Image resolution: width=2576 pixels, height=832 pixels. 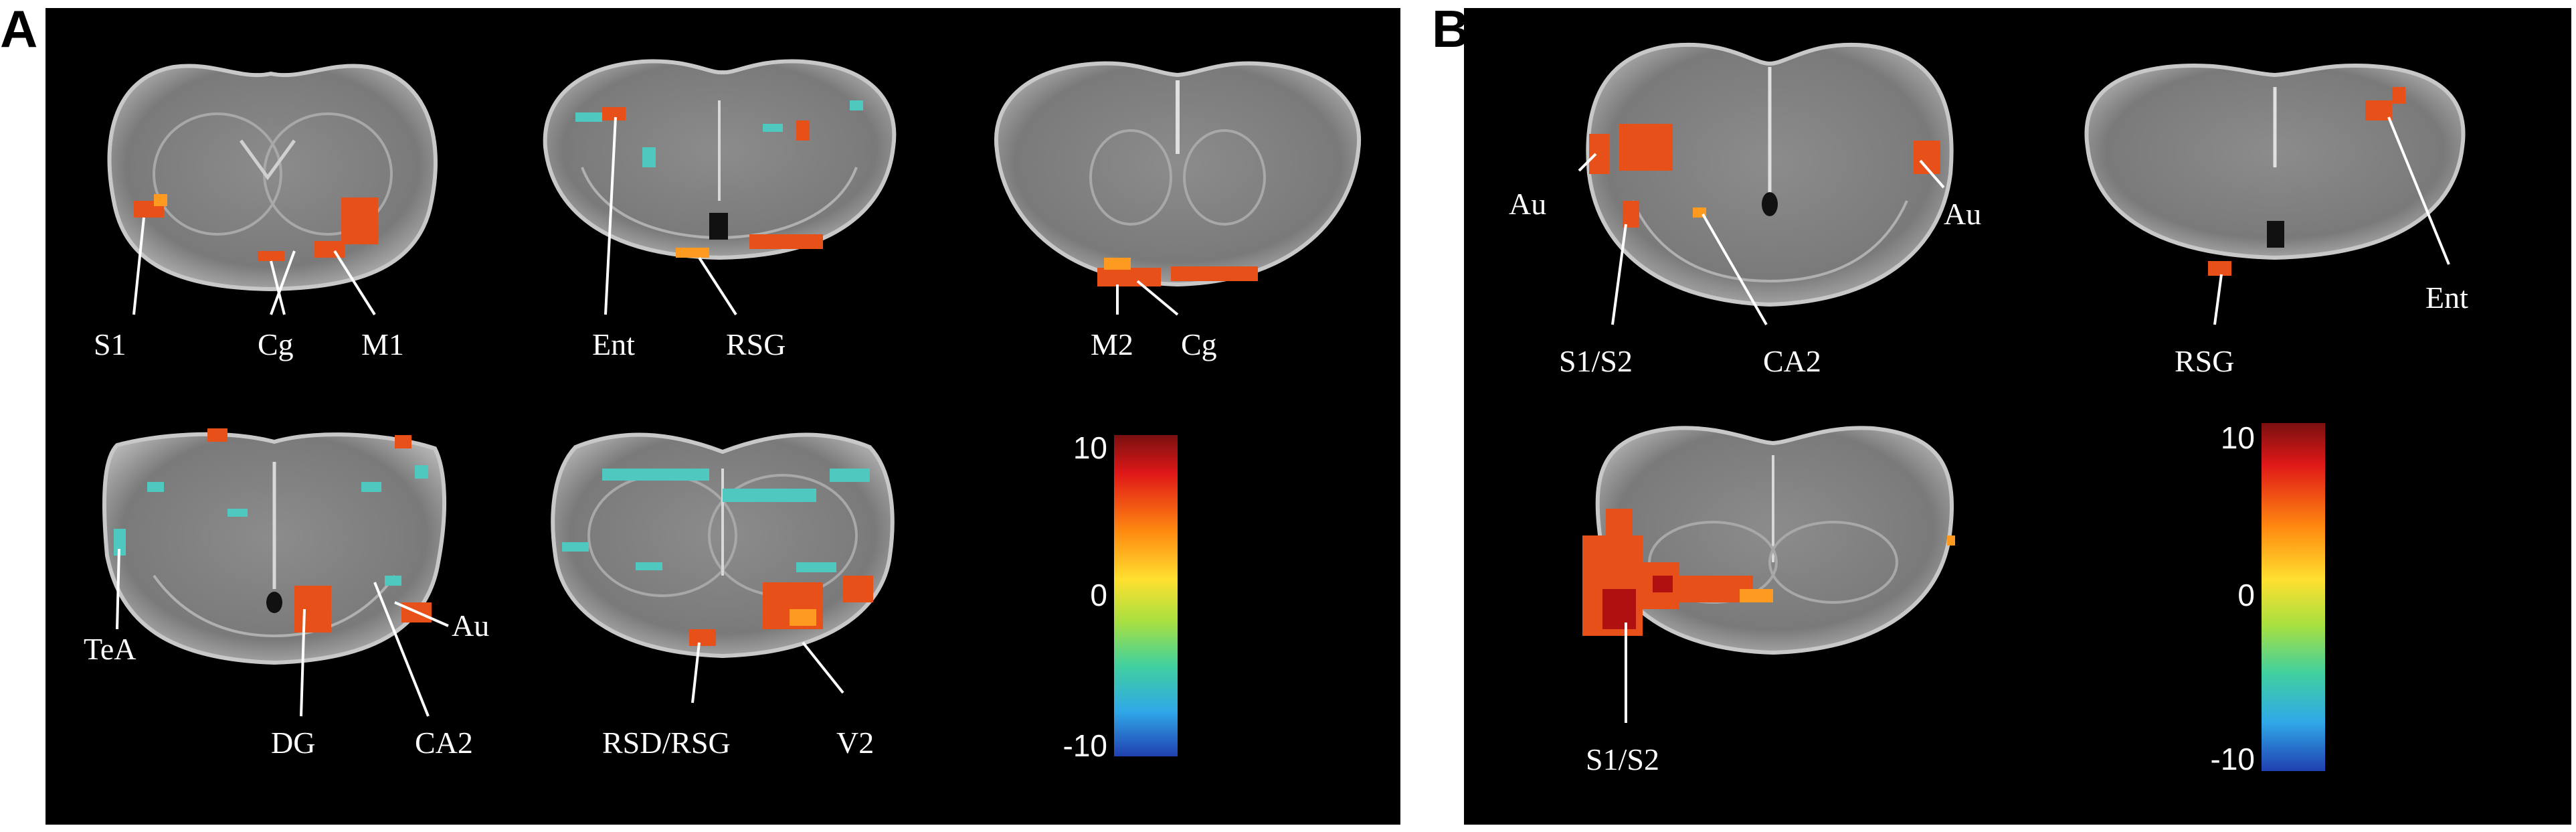 I want to click on label-m2: M2, so click(x=1112, y=344).